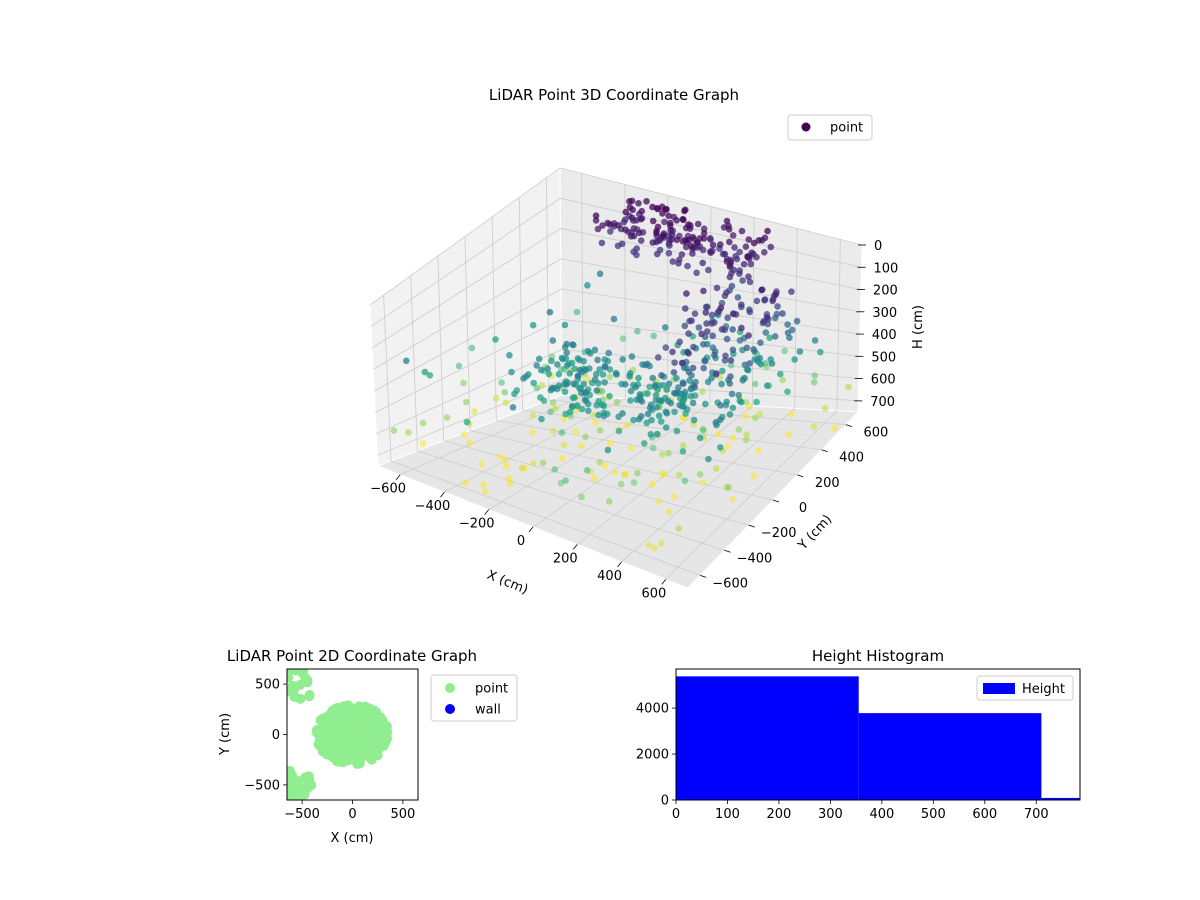  What do you see at coordinates (653, 593) in the screenshot?
I see `x-tick-label-3d: 600` at bounding box center [653, 593].